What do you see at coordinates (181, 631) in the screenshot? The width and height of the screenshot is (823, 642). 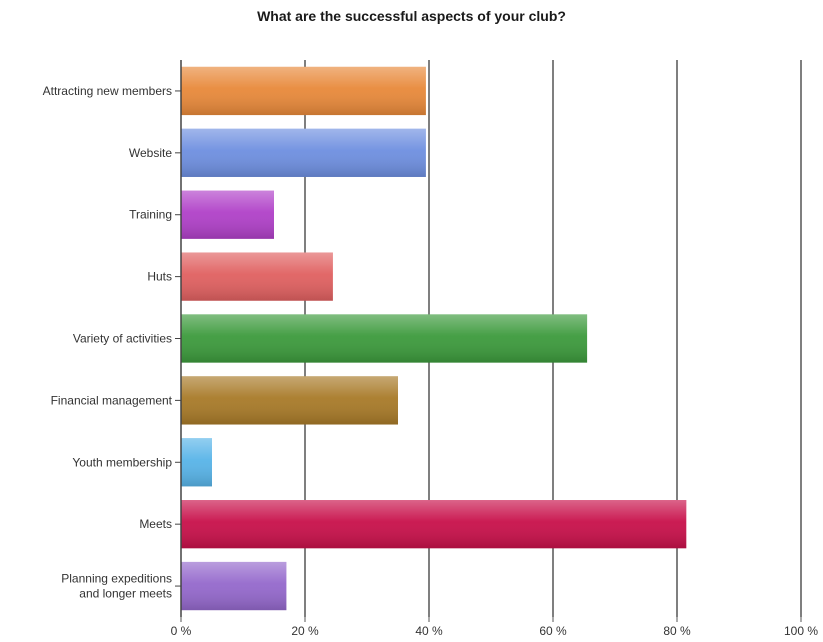 I see `x-tick-label: 0 %` at bounding box center [181, 631].